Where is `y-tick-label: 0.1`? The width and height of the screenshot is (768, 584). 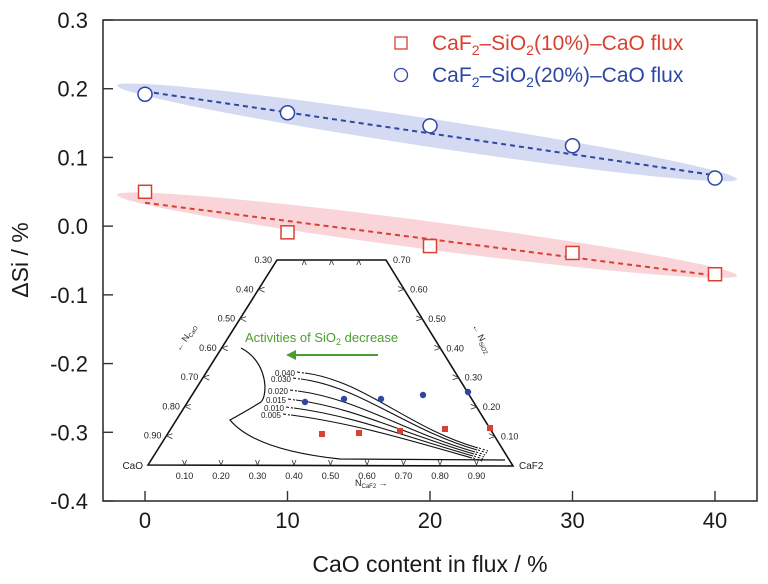 y-tick-label: 0.1 is located at coordinates (72, 157).